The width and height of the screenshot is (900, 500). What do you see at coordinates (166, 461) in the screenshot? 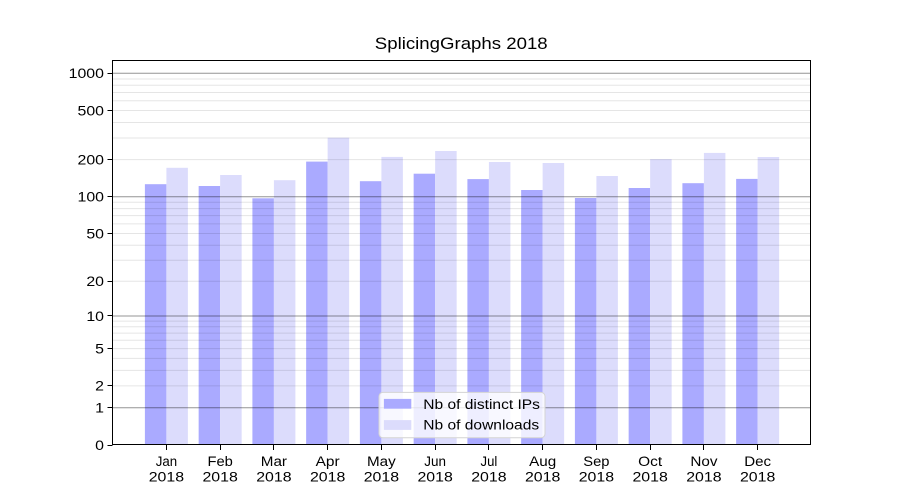
I see `svg-text: Jan` at bounding box center [166, 461].